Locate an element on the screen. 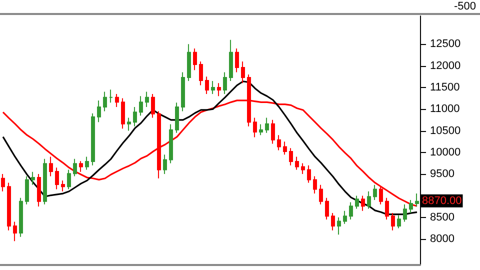 The width and height of the screenshot is (480, 270). y-tick-label: 10000 is located at coordinates (445, 152).